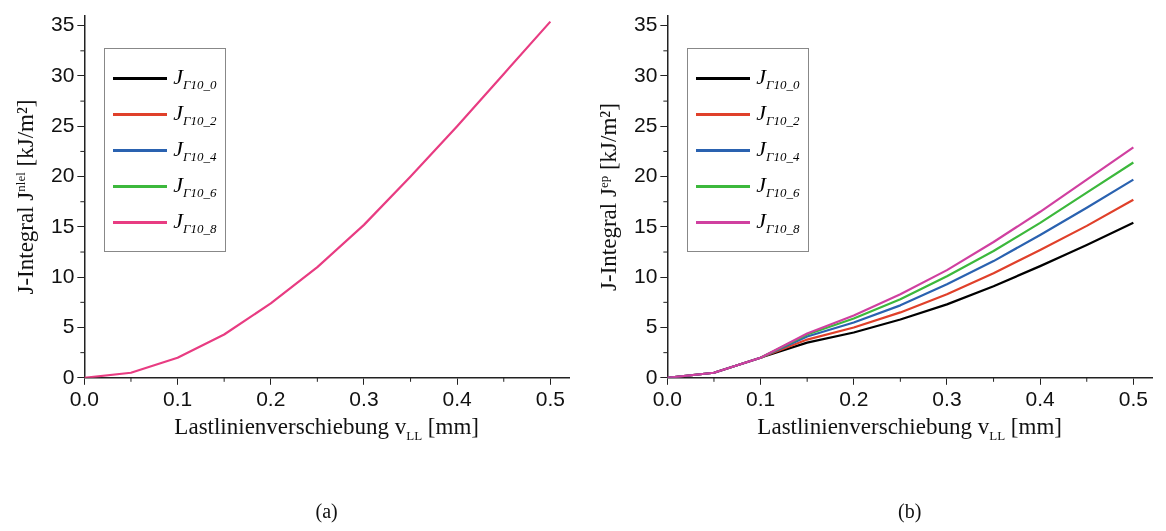  I want to click on text: (b), so click(910, 511).